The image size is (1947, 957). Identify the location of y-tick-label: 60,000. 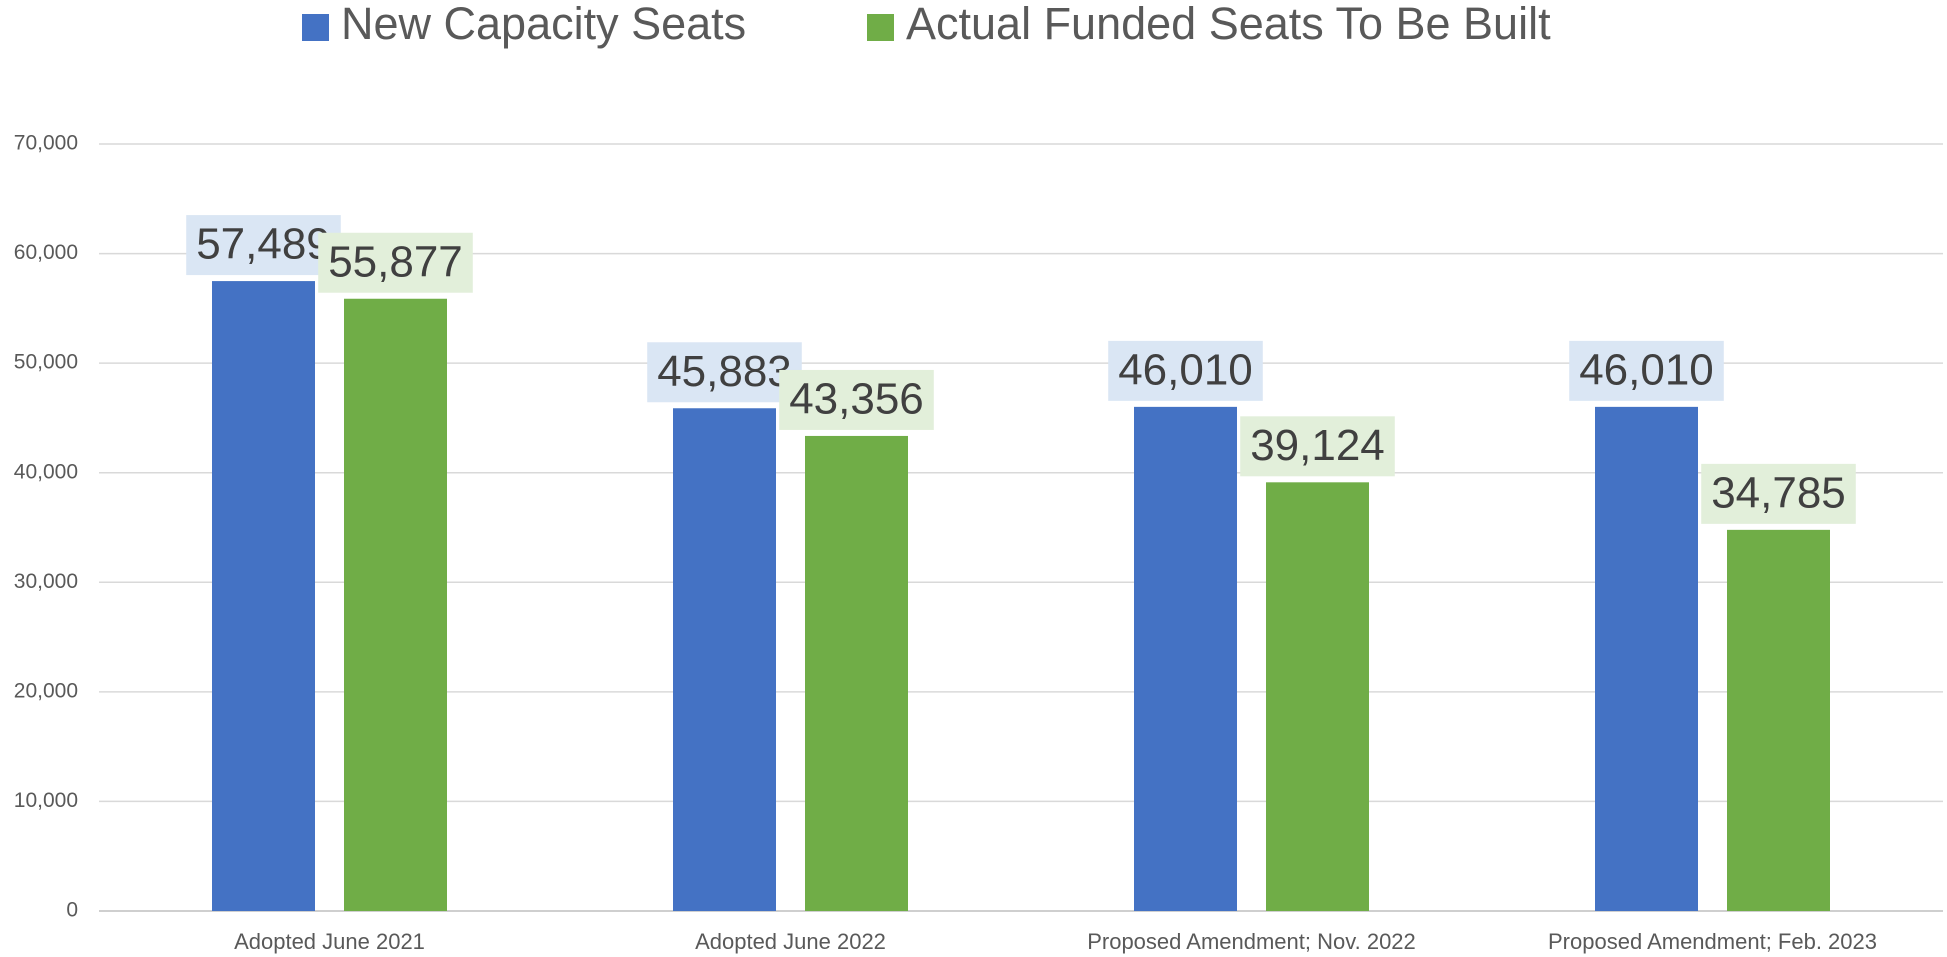
(46, 252).